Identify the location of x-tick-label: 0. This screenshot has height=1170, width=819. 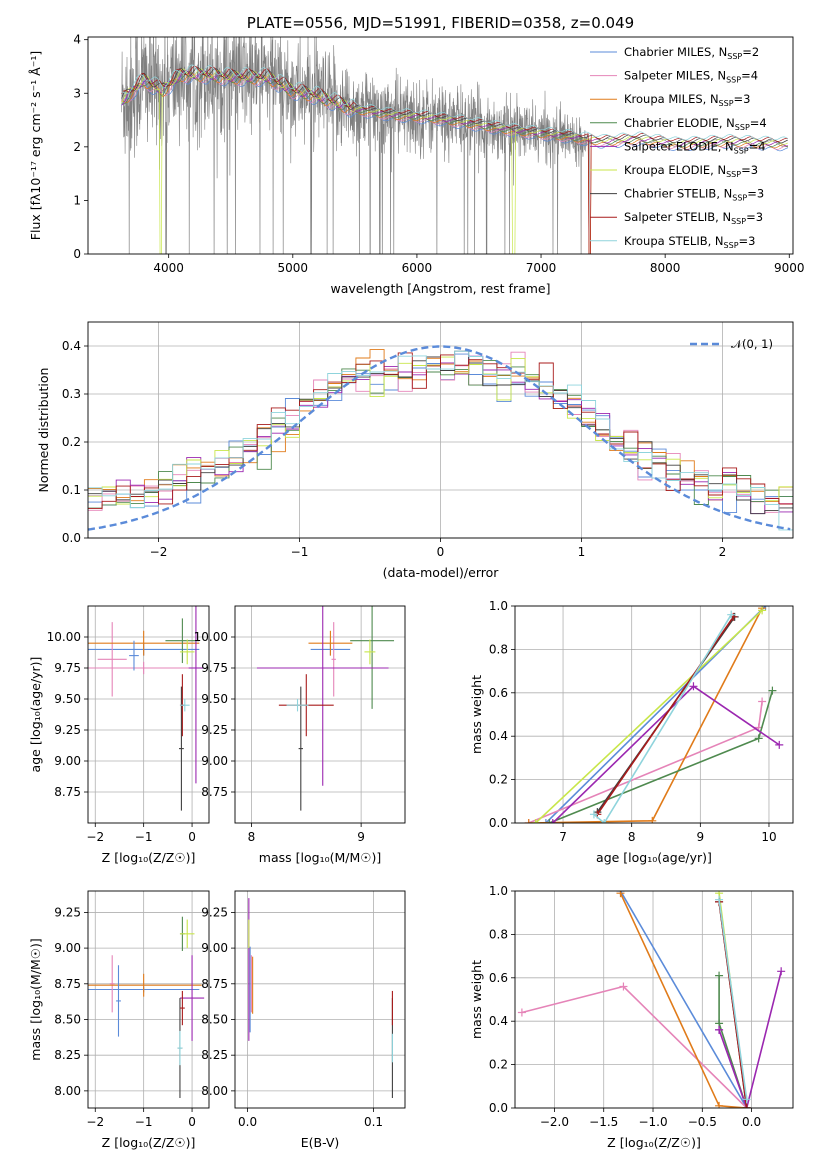
(192, 837).